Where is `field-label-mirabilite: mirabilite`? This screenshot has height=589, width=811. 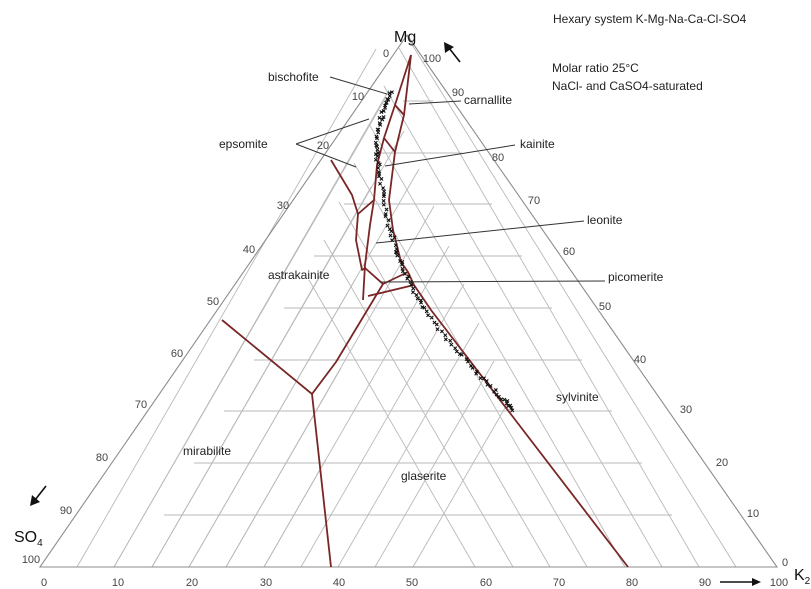
field-label-mirabilite: mirabilite is located at coordinates (207, 451).